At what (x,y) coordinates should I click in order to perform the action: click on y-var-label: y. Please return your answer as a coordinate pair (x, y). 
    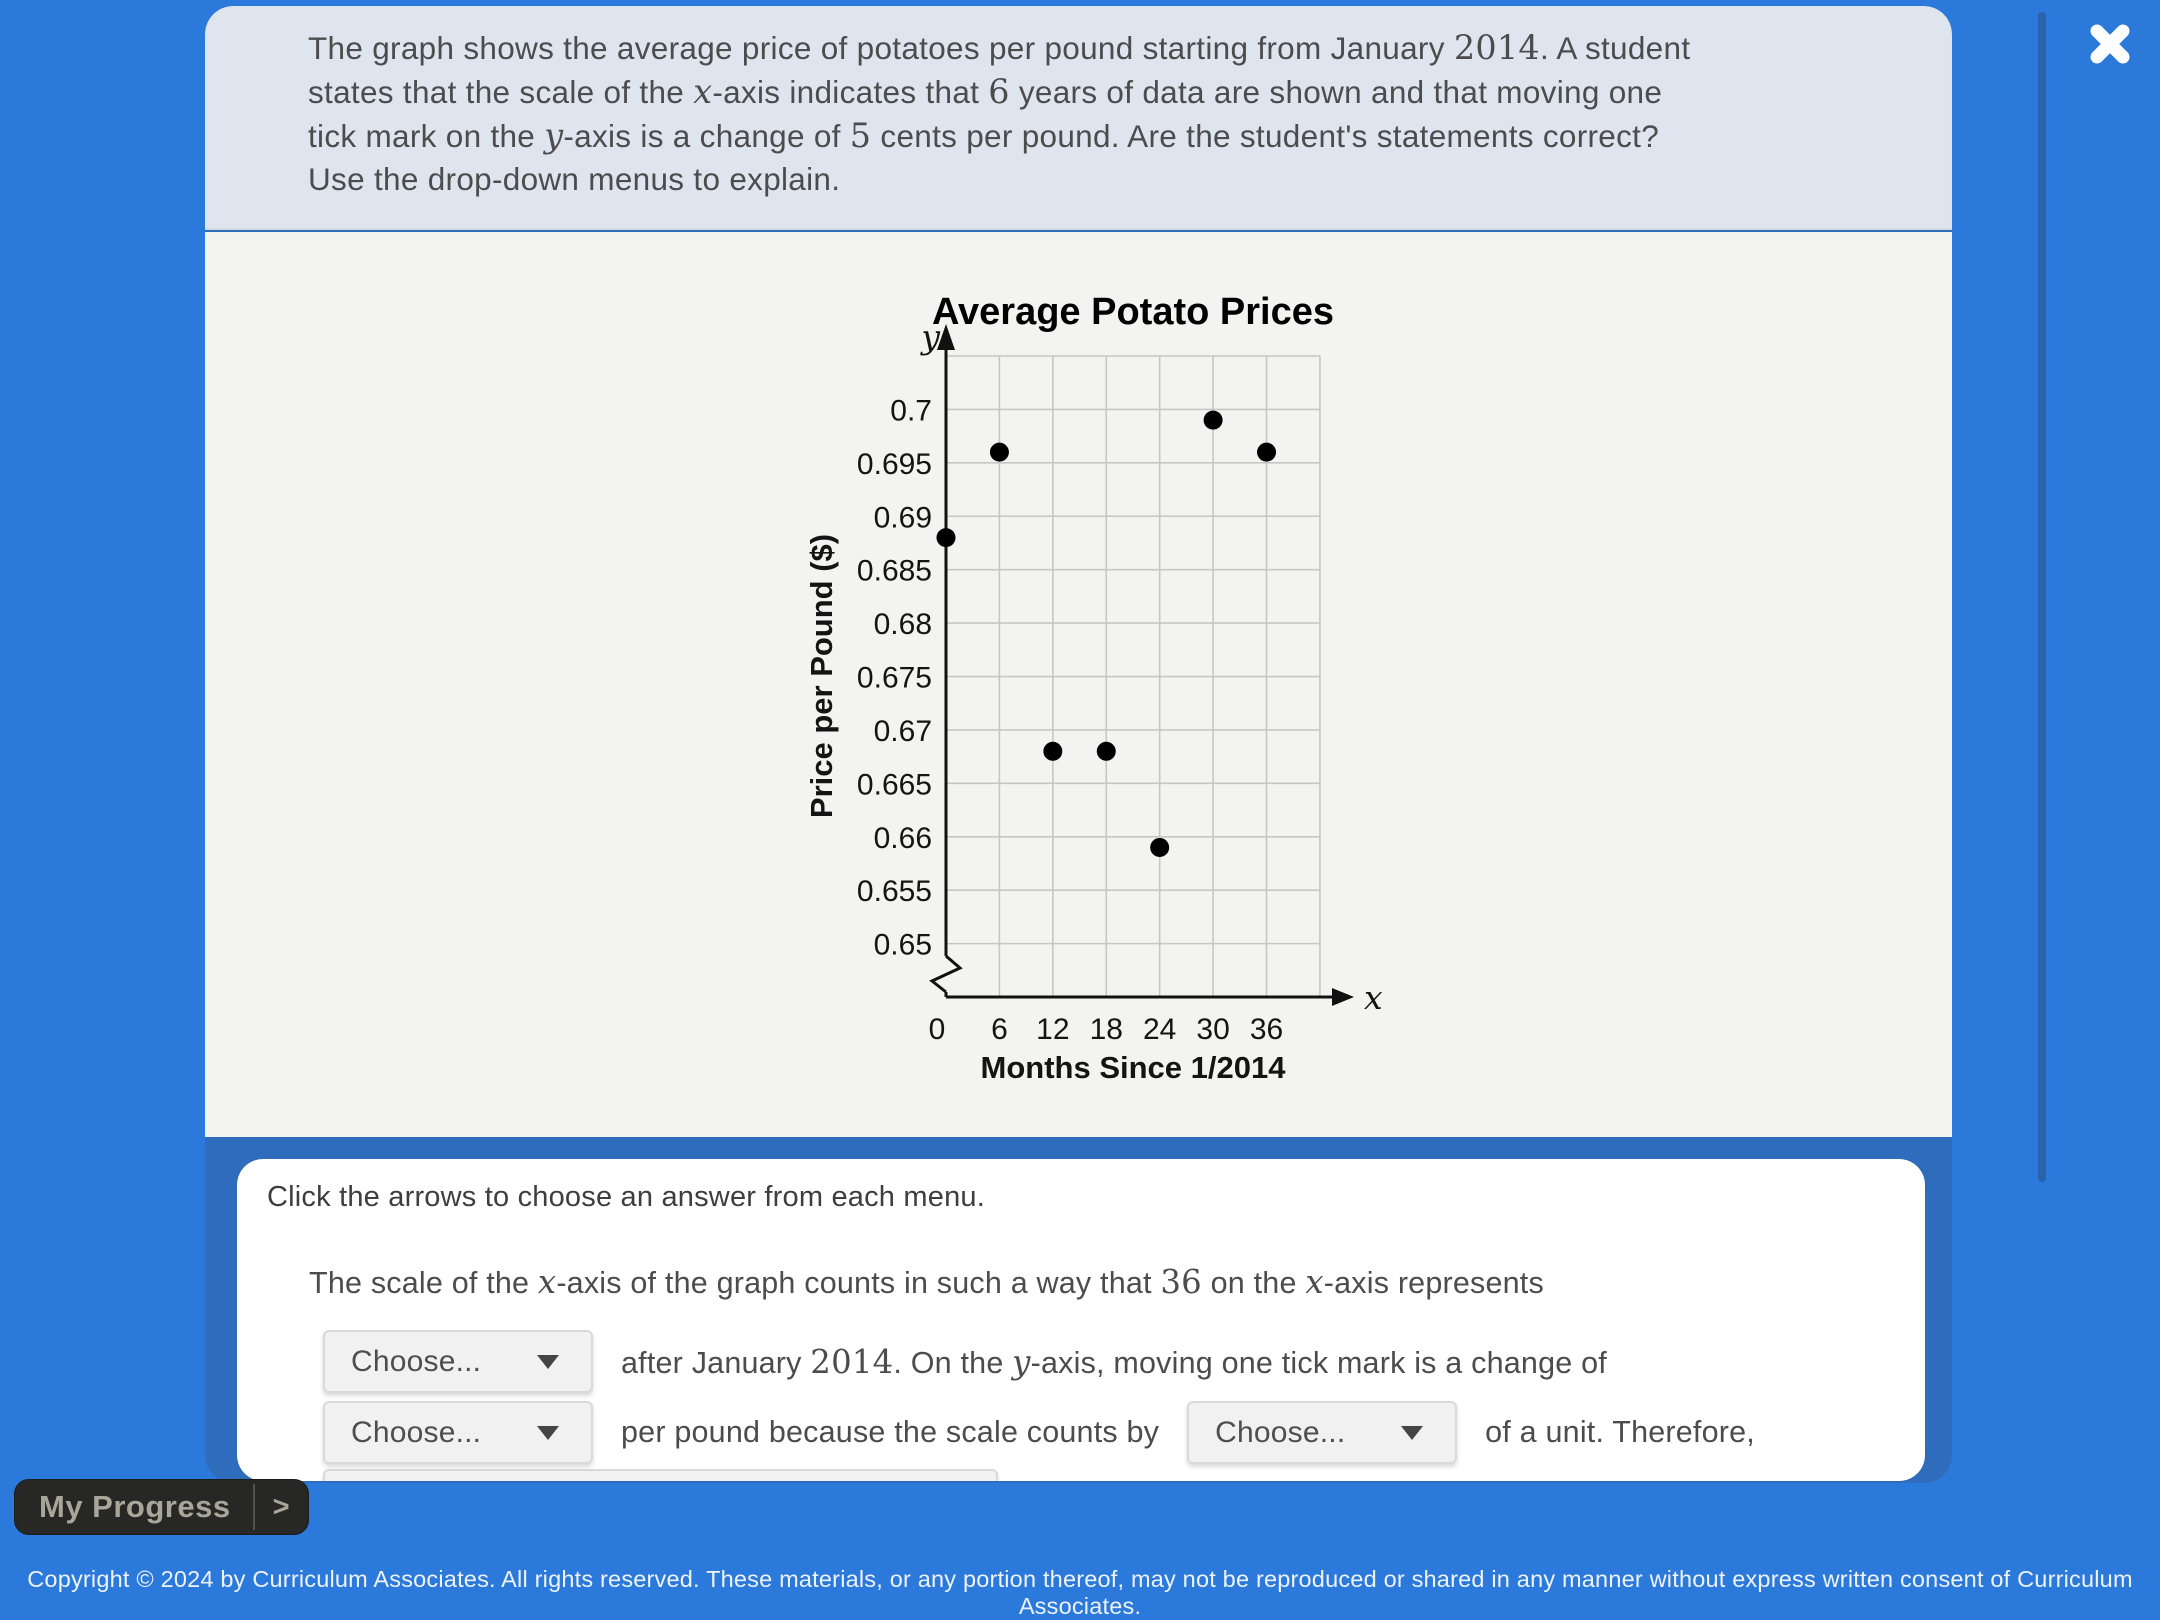
    Looking at the image, I should click on (929, 336).